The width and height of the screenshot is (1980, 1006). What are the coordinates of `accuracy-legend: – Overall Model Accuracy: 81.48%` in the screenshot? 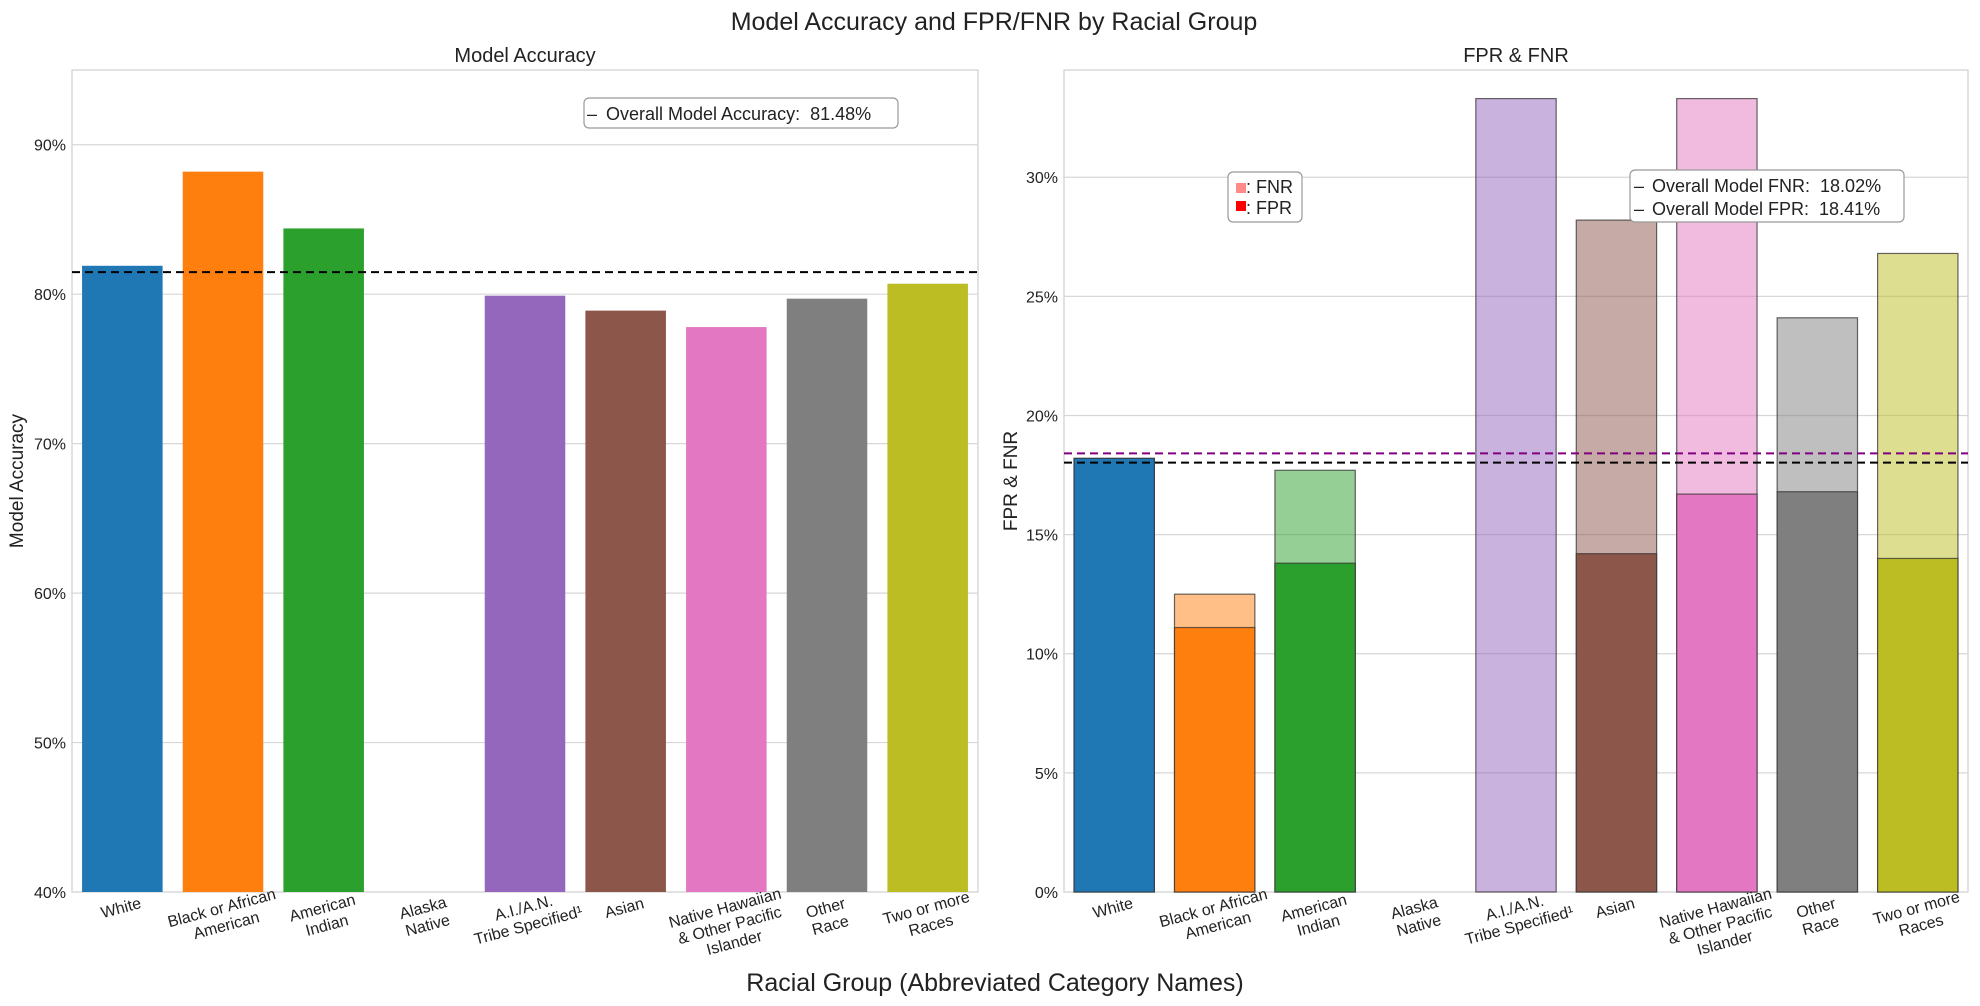 It's located at (741, 113).